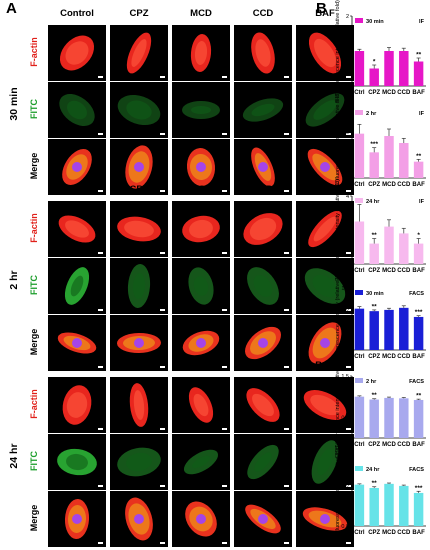 This screenshot has width=430, height=550. Describe the element at coordinates (263, 189) in the screenshot. I see `column-header-ccd: CCD` at that location.